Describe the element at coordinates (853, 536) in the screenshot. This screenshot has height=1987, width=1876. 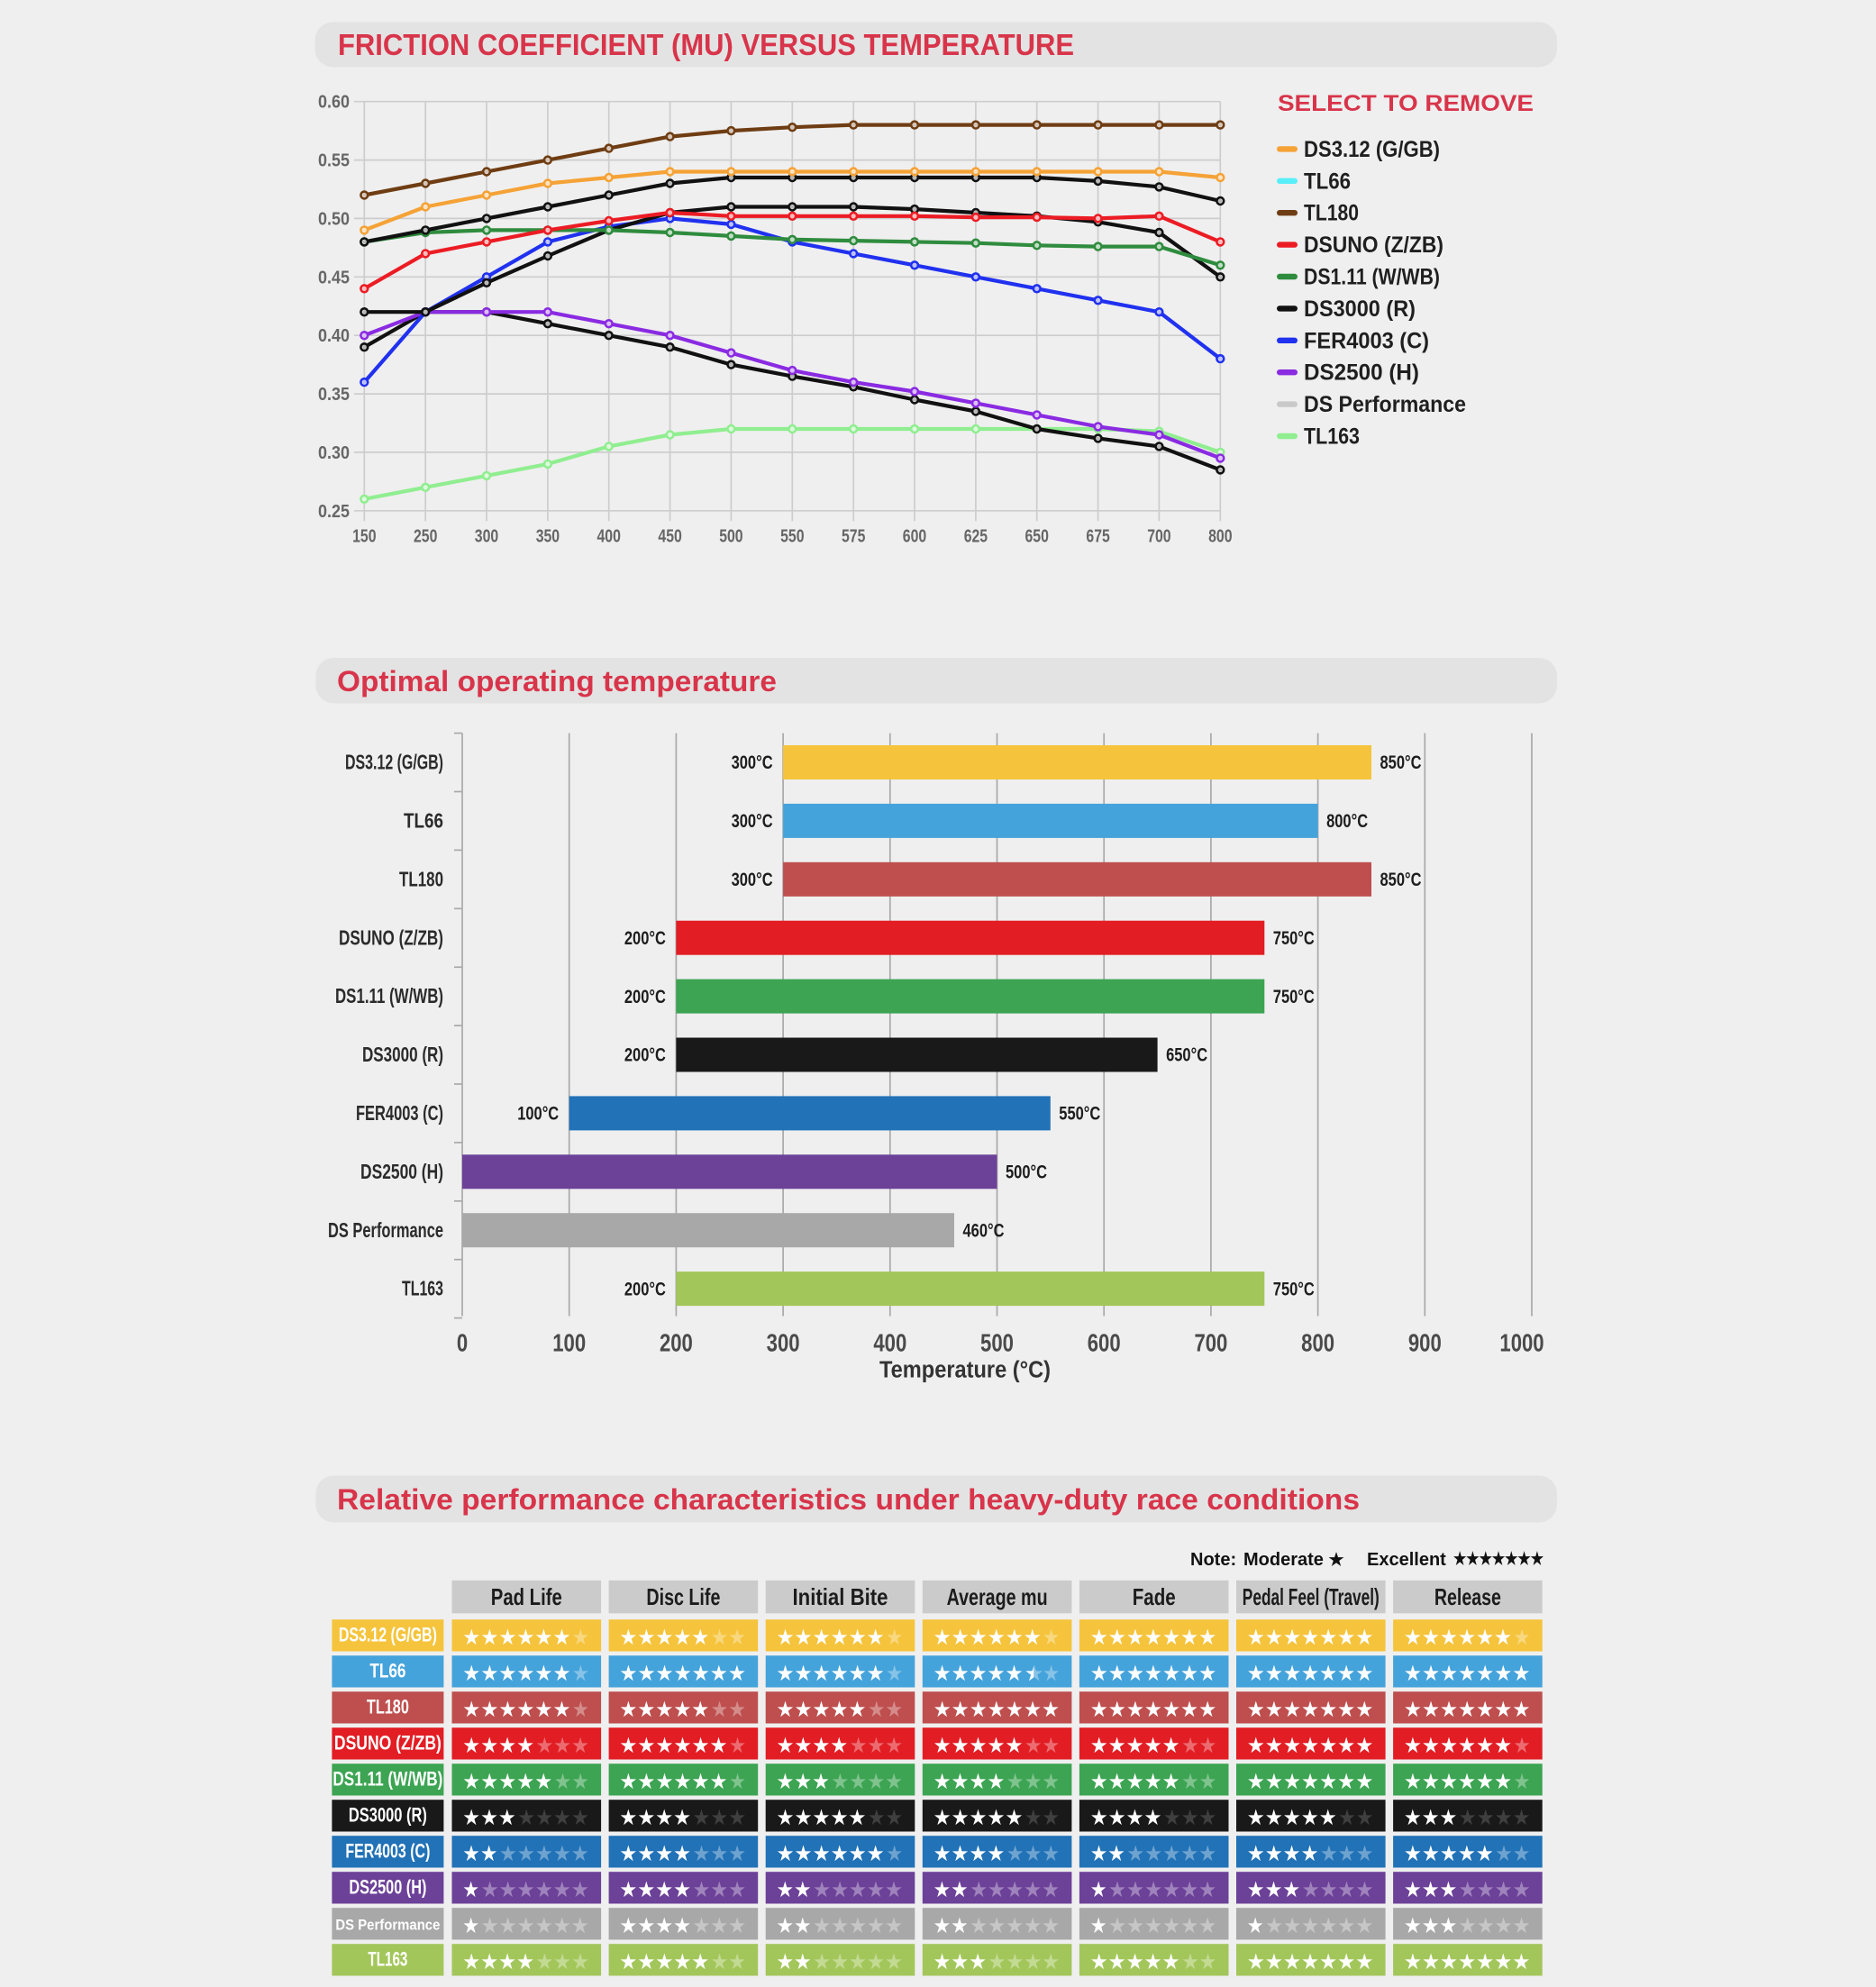
I see `svg-text: 575` at that location.